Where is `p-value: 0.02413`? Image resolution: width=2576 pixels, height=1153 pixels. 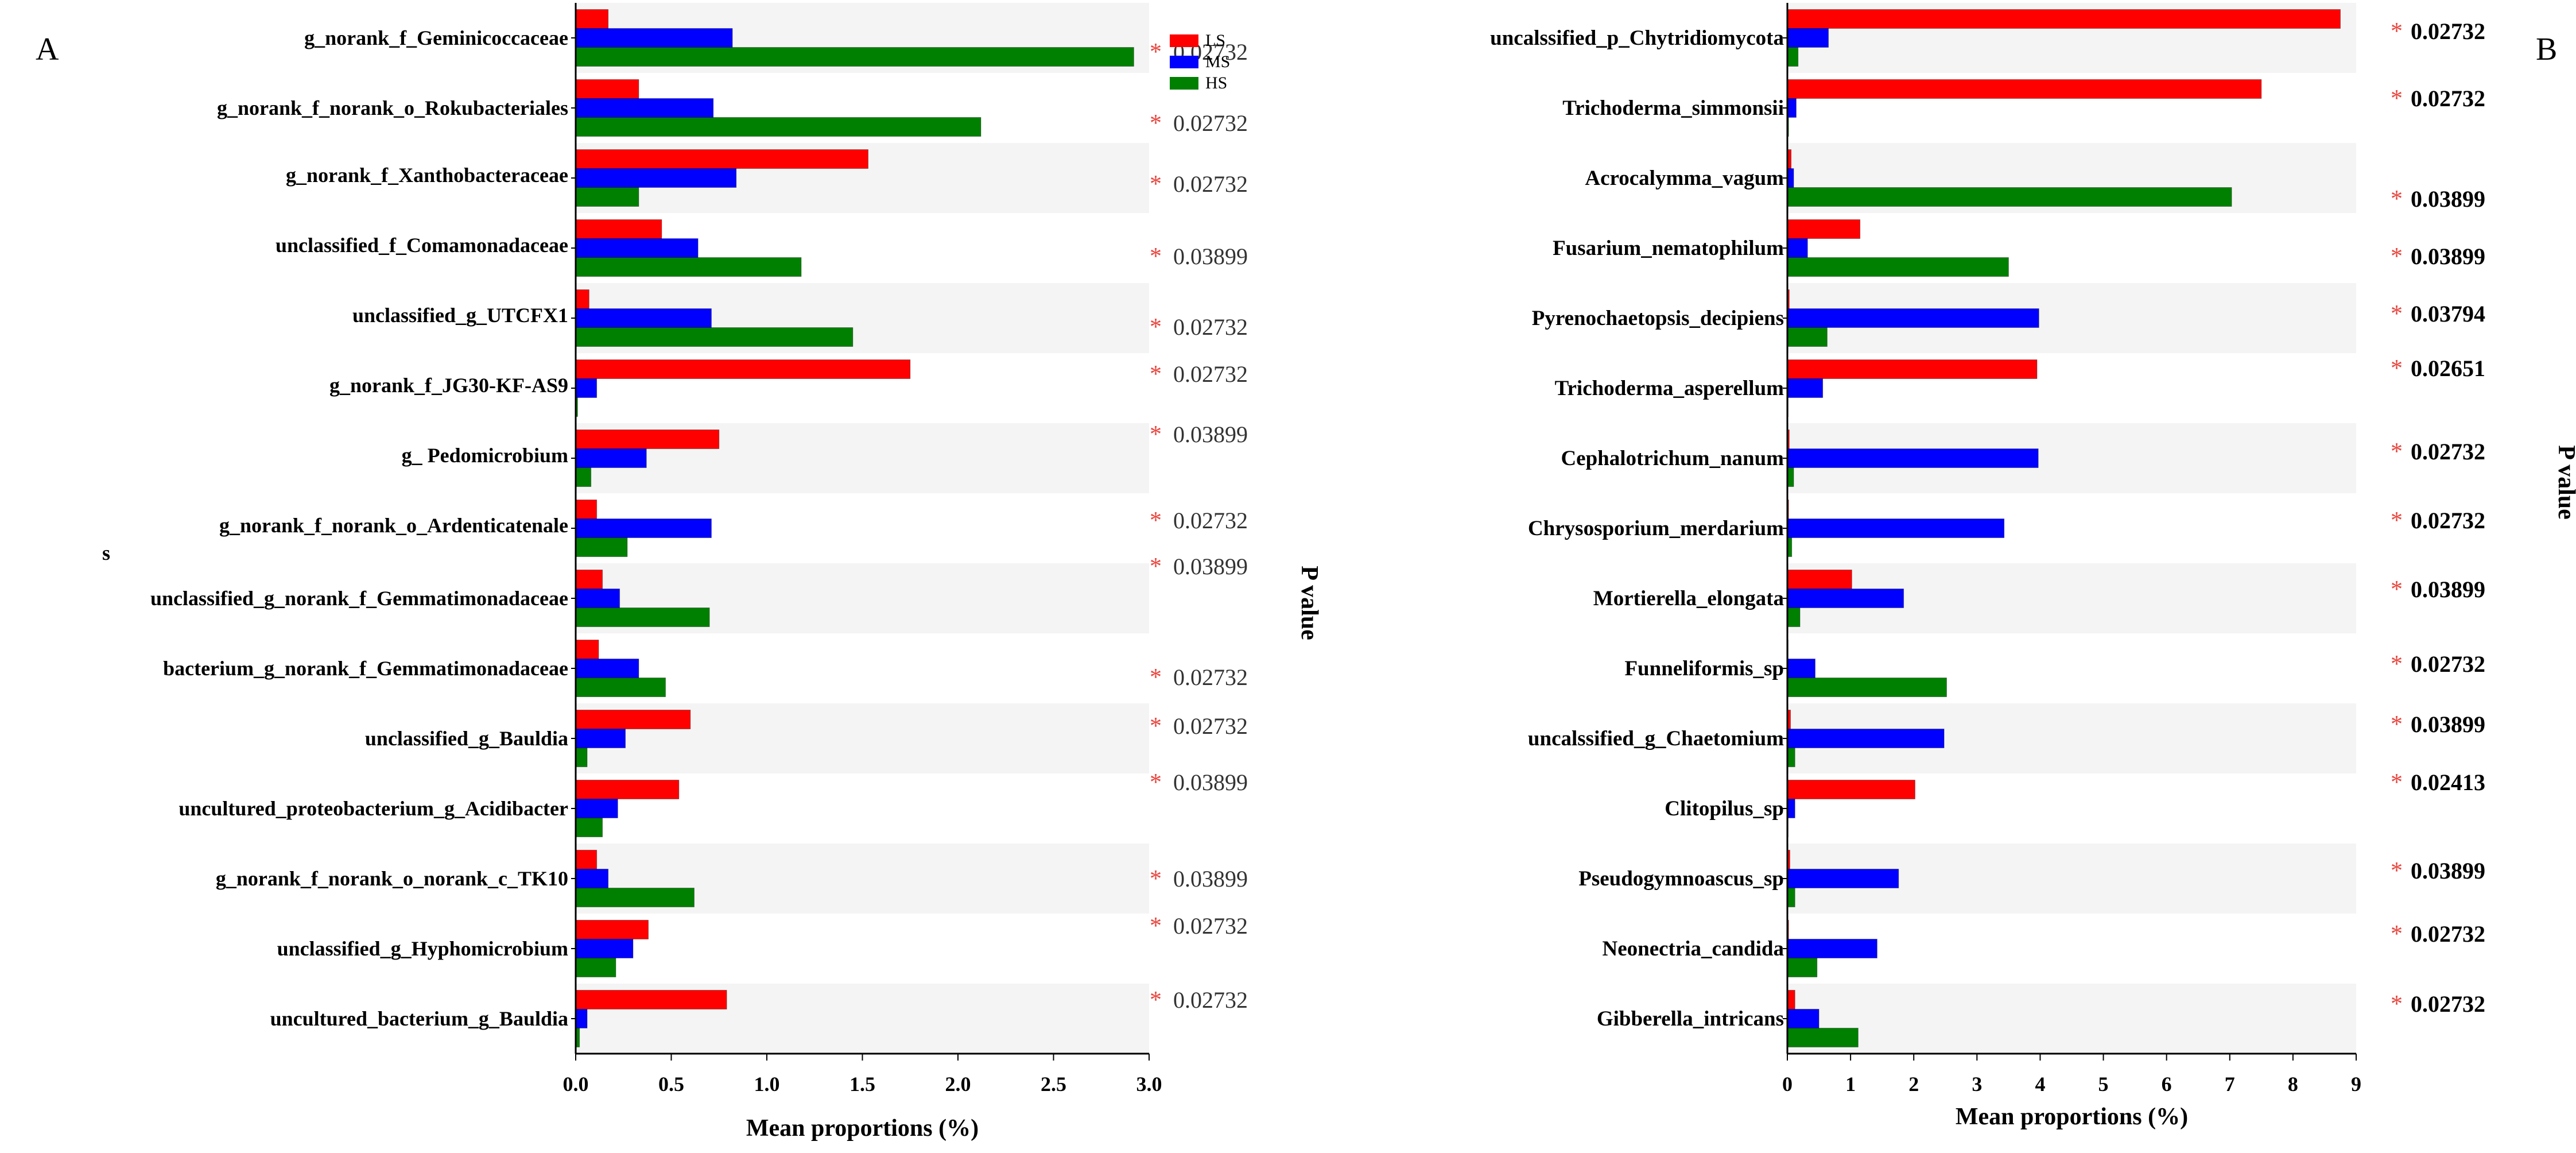 p-value: 0.02413 is located at coordinates (2448, 782).